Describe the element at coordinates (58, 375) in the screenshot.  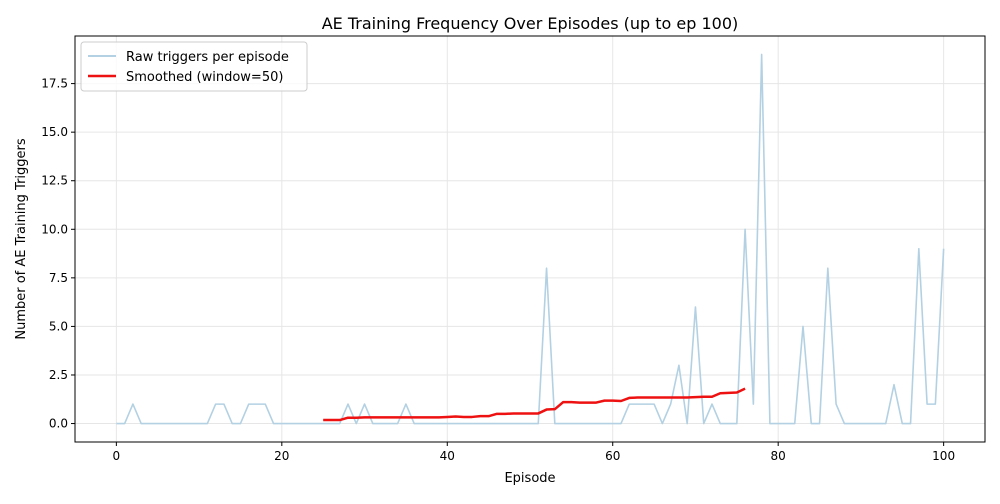
I see `y-tick-label: 2.5` at that location.